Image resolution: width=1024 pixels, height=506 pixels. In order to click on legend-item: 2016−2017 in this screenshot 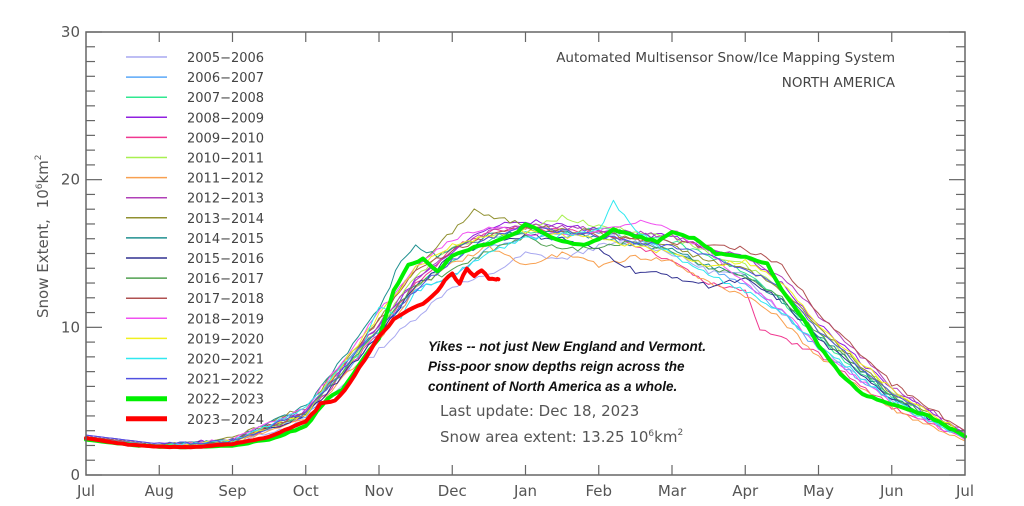, I will do `click(195, 279)`.